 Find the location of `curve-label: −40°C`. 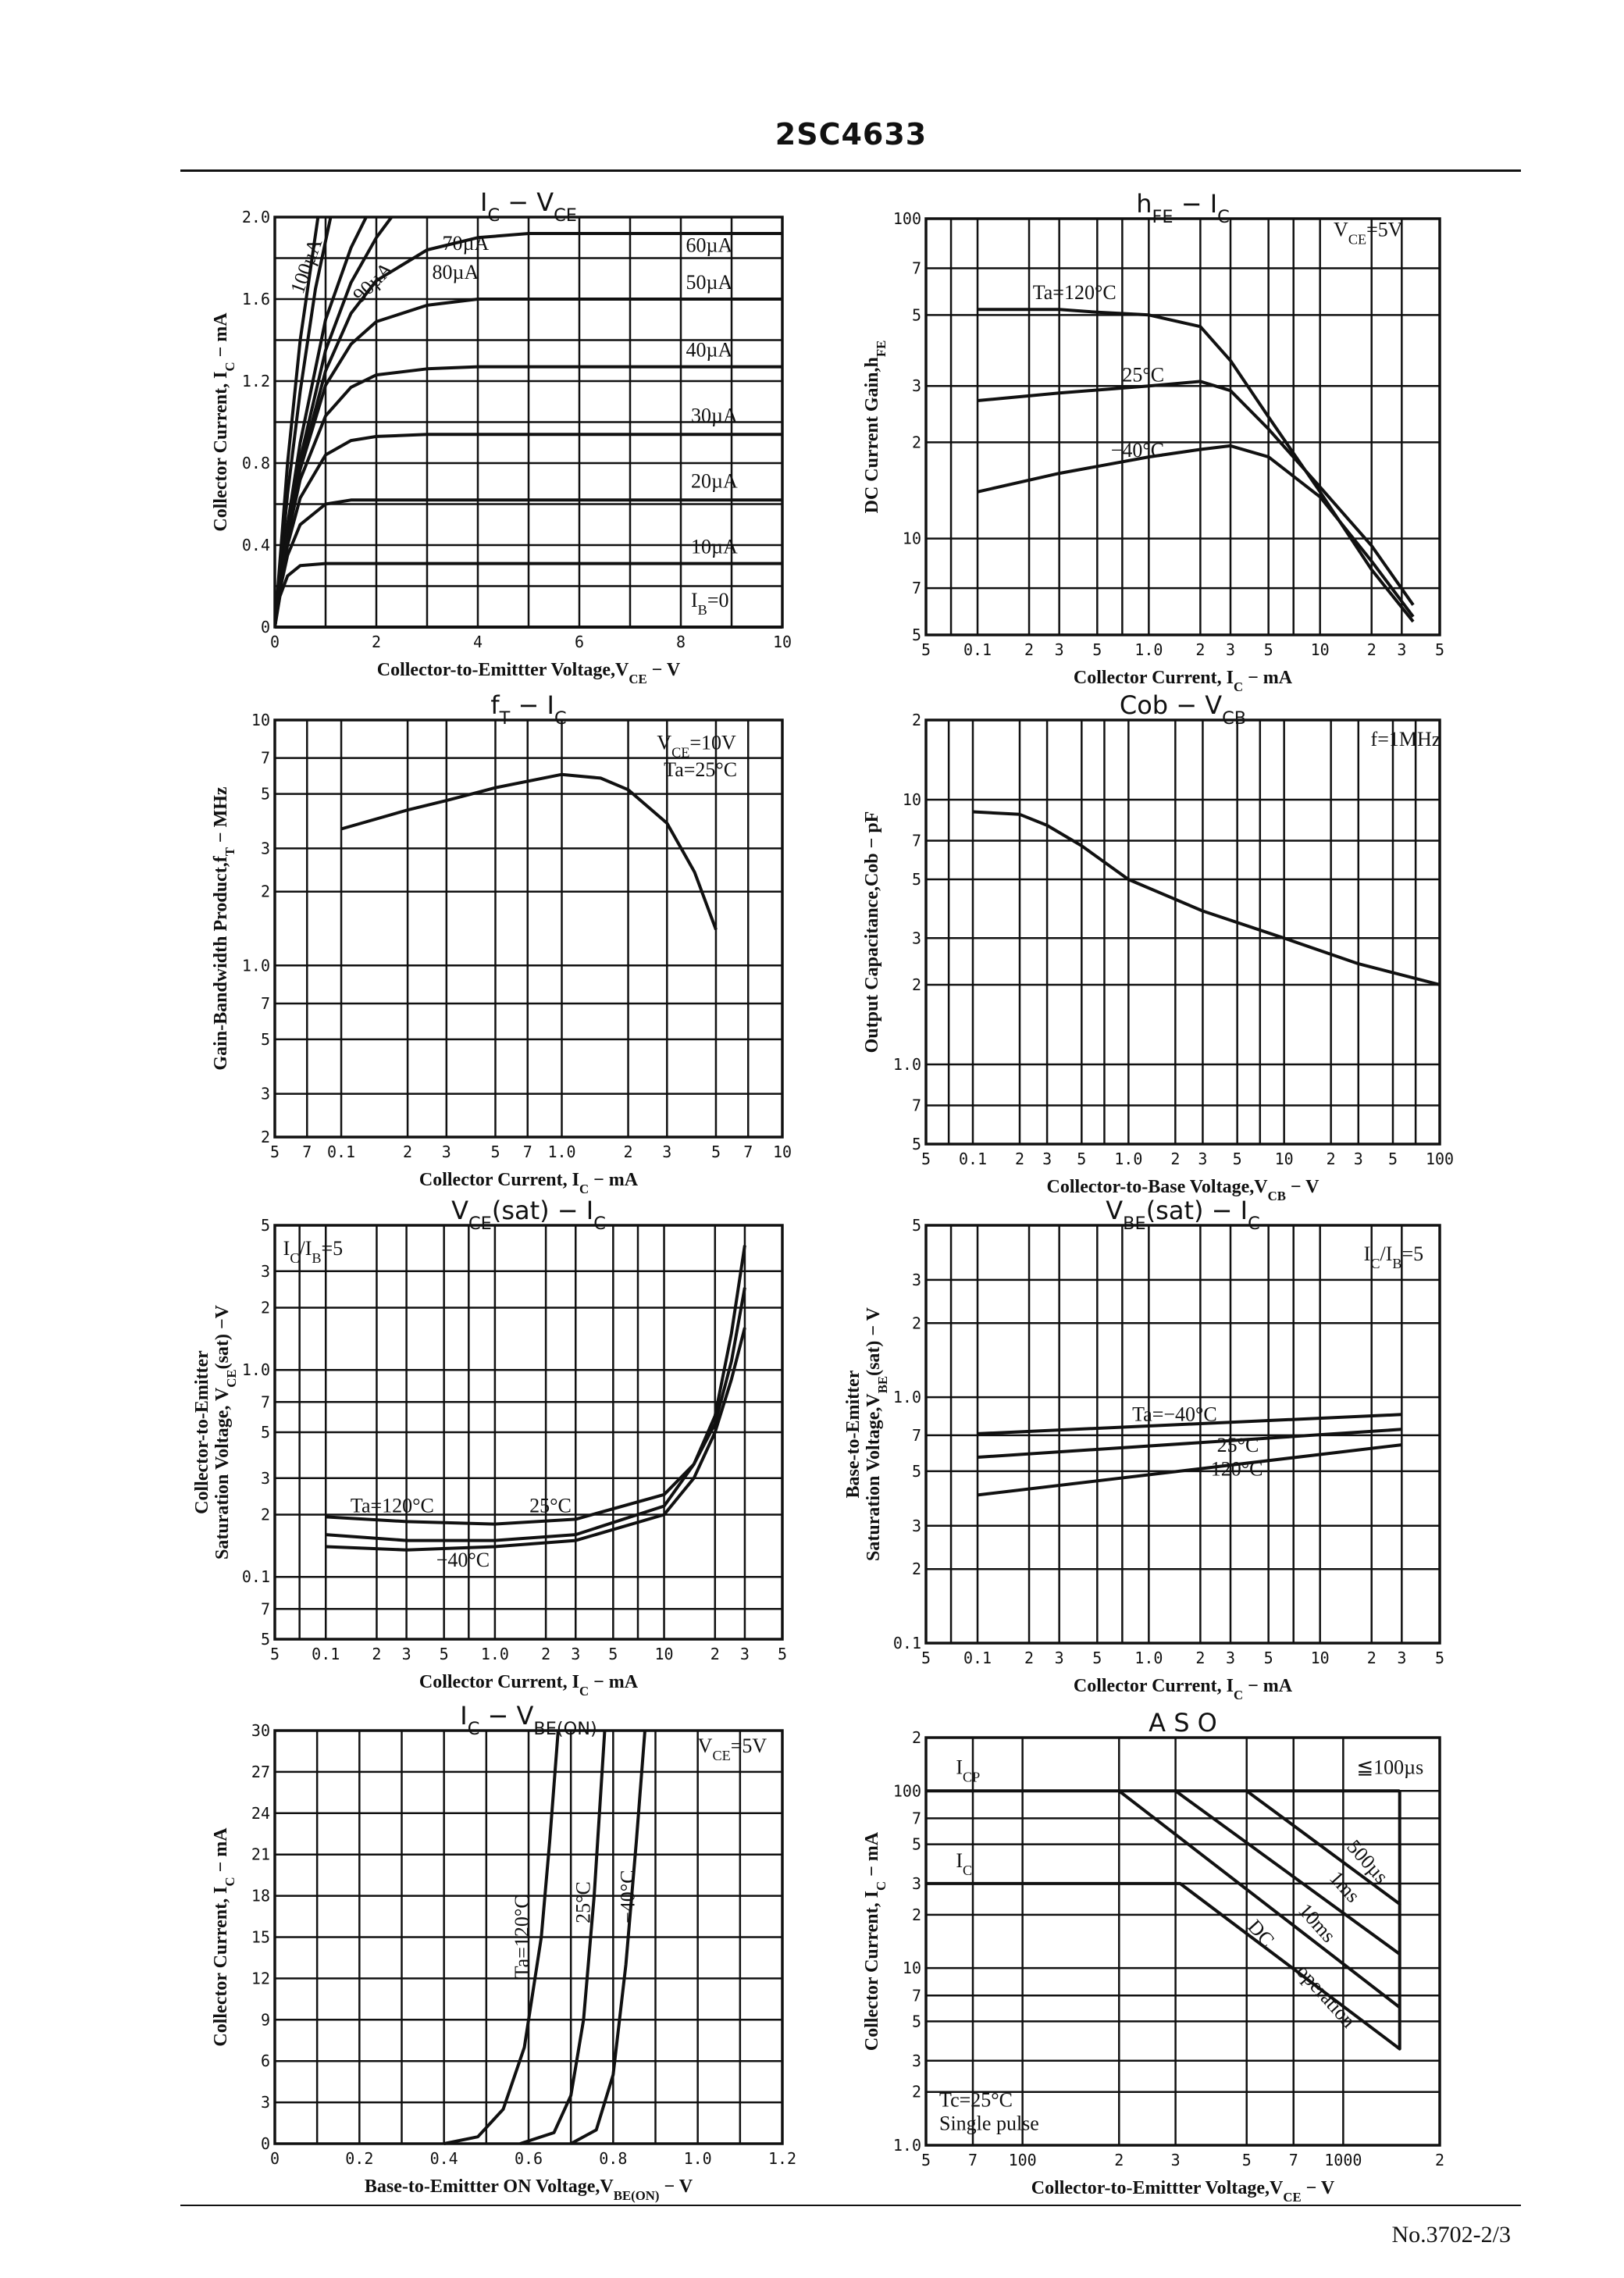

curve-label: −40°C is located at coordinates (1137, 450).